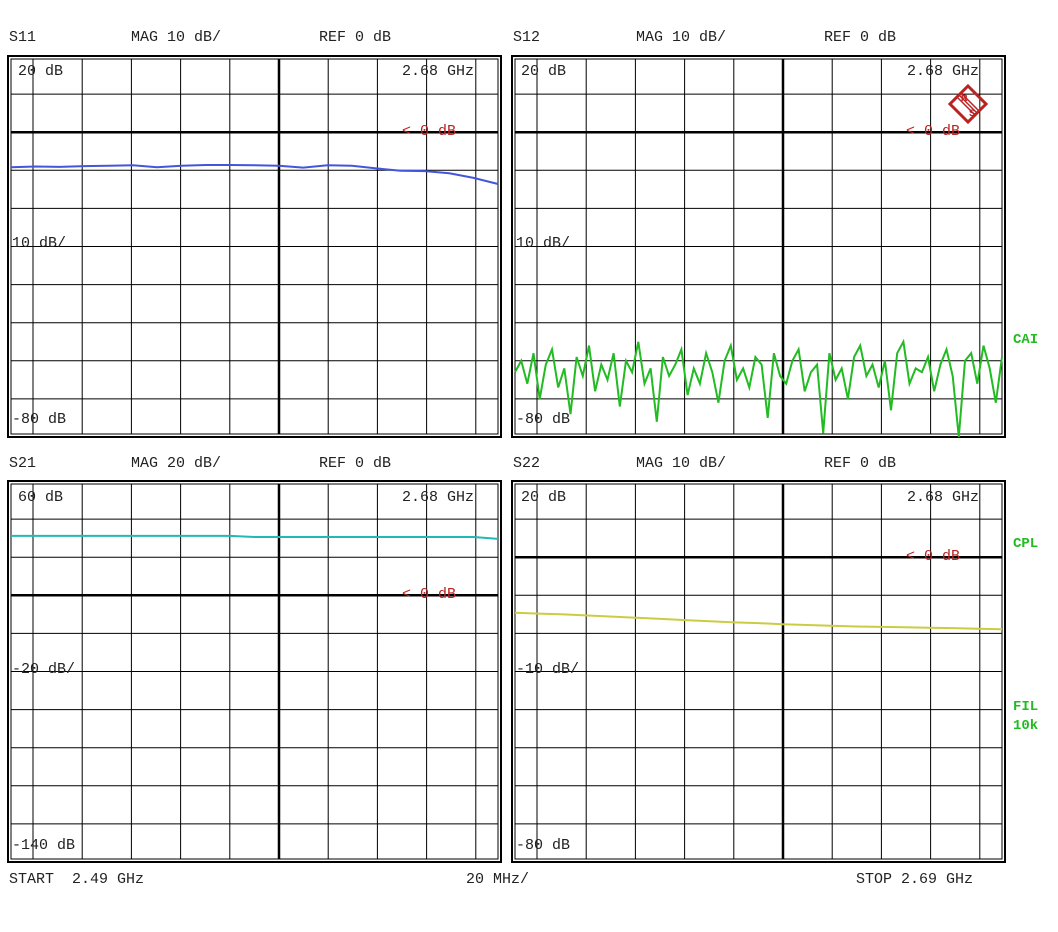  Describe the element at coordinates (527, 463) in the screenshot. I see `s22-title: S22` at that location.